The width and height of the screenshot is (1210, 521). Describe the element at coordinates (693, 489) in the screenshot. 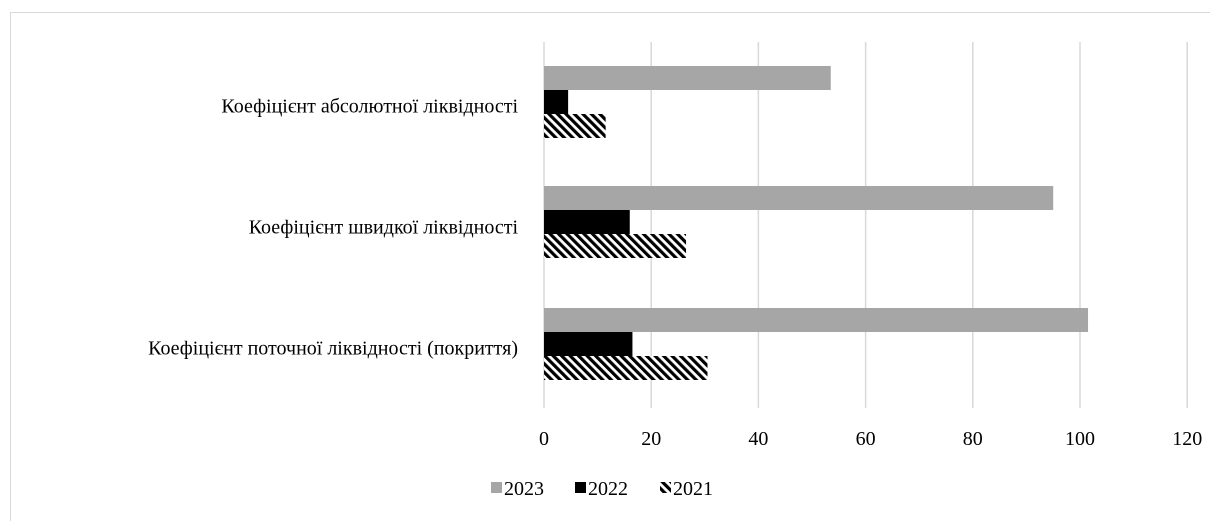

I see `legend-label: 2021` at that location.